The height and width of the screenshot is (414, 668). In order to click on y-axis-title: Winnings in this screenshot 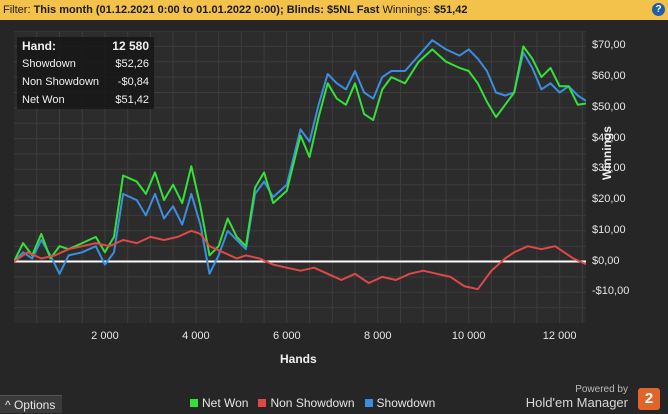, I will do `click(607, 153)`.